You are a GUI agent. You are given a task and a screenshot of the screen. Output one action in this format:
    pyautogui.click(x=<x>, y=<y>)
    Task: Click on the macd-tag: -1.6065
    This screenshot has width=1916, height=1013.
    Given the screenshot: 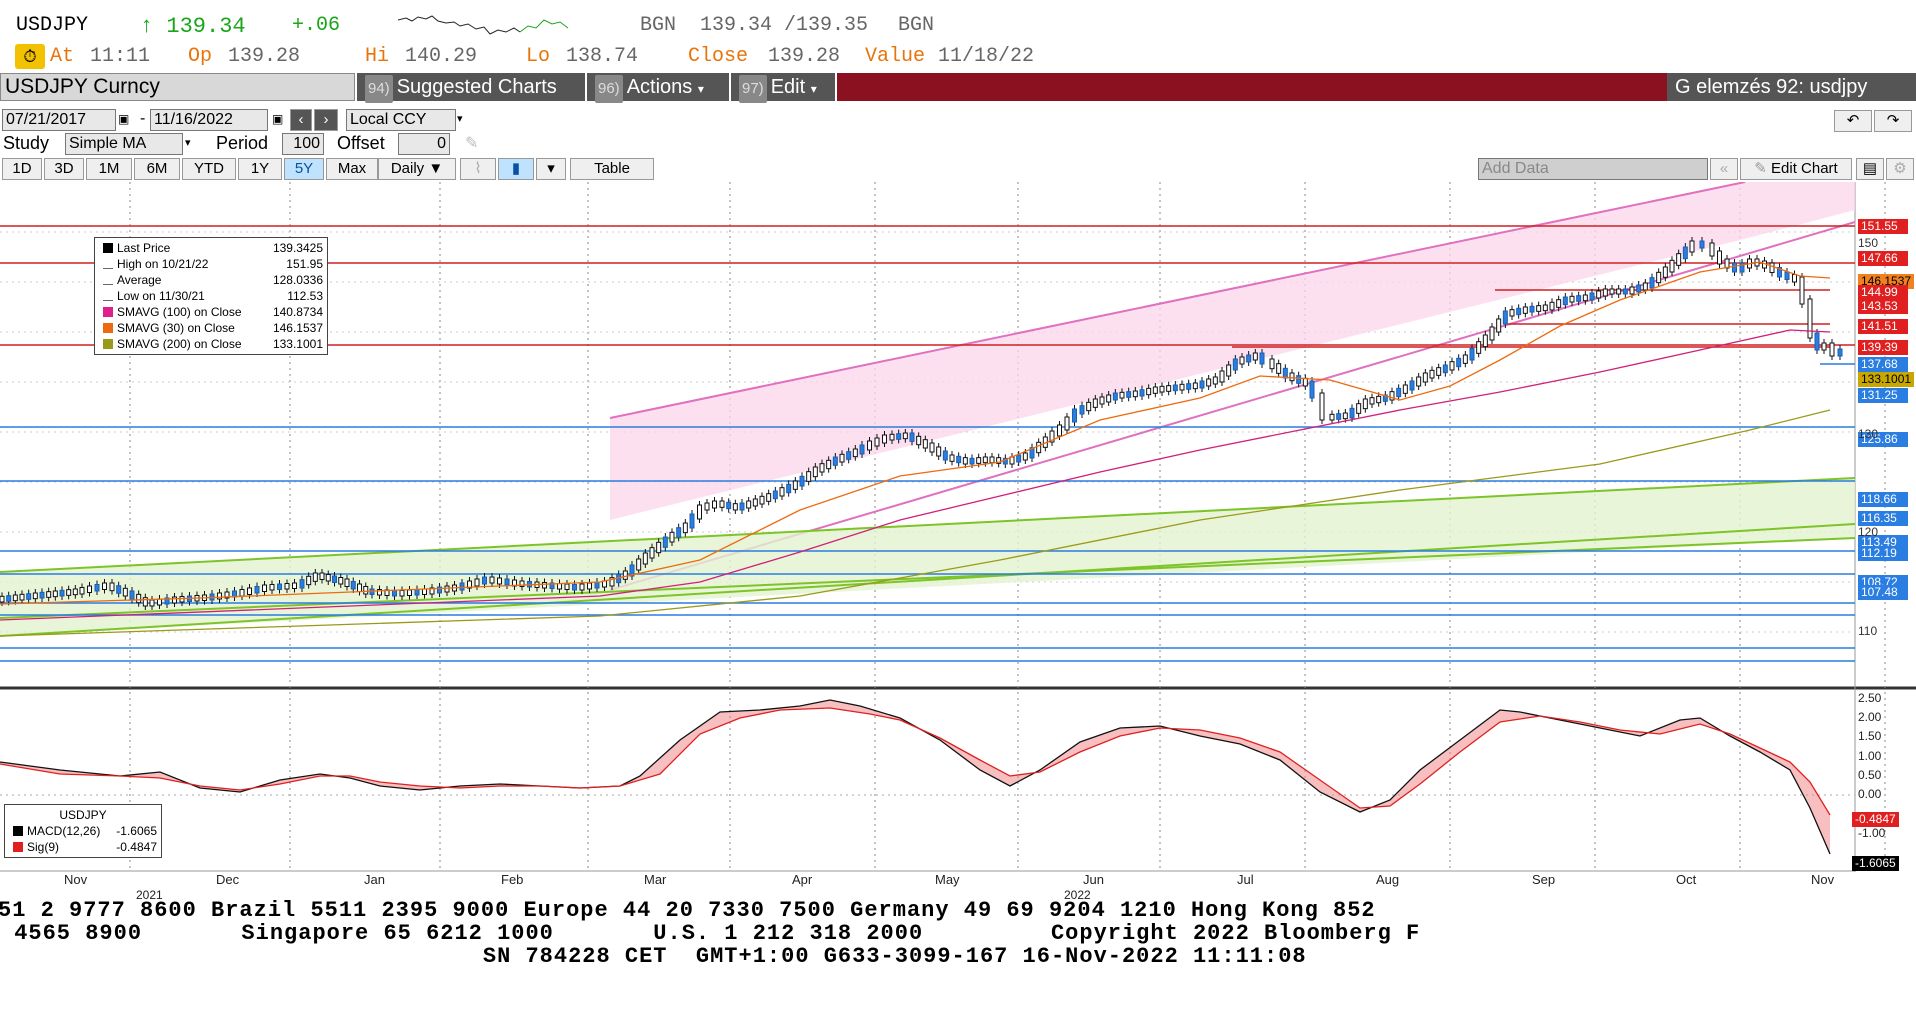 What is the action you would take?
    pyautogui.click(x=1875, y=863)
    